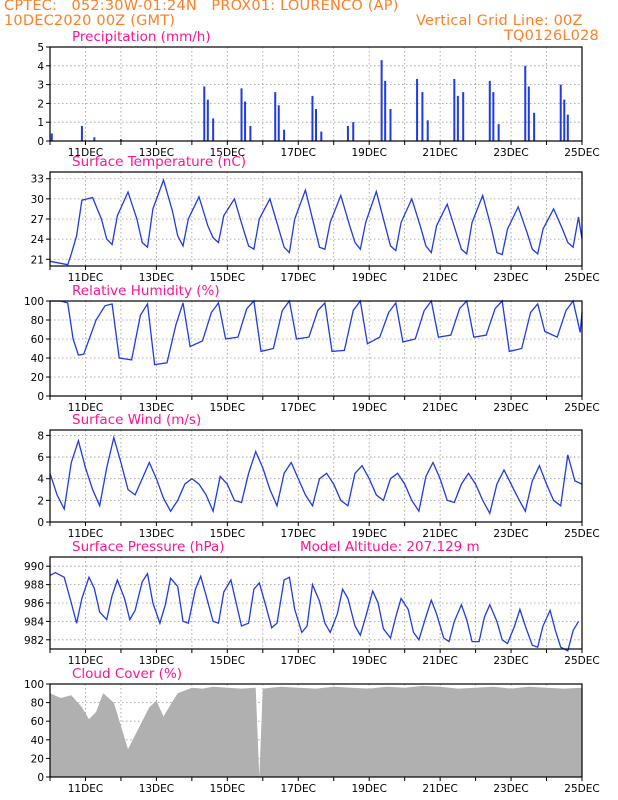 The width and height of the screenshot is (618, 800). Describe the element at coordinates (37, 220) in the screenshot. I see `y-tick-label: 27` at that location.